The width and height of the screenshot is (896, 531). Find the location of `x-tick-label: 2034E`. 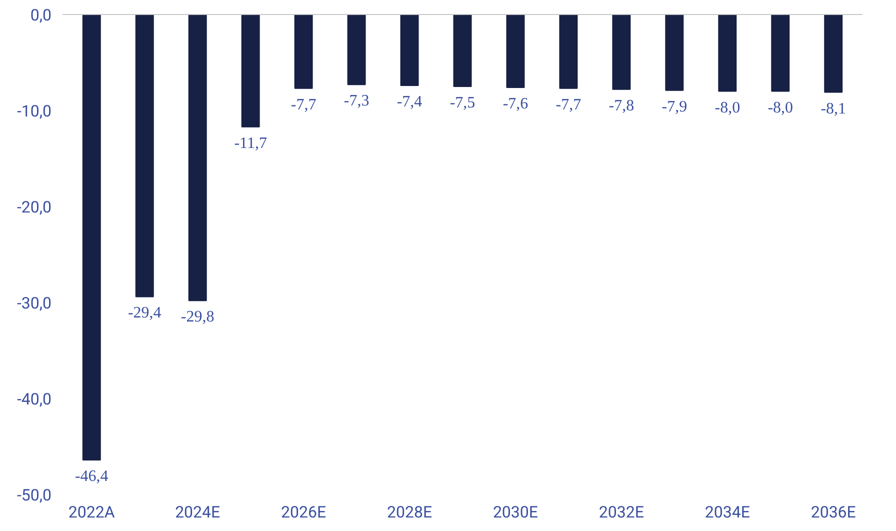

x-tick-label: 2034E is located at coordinates (727, 512).